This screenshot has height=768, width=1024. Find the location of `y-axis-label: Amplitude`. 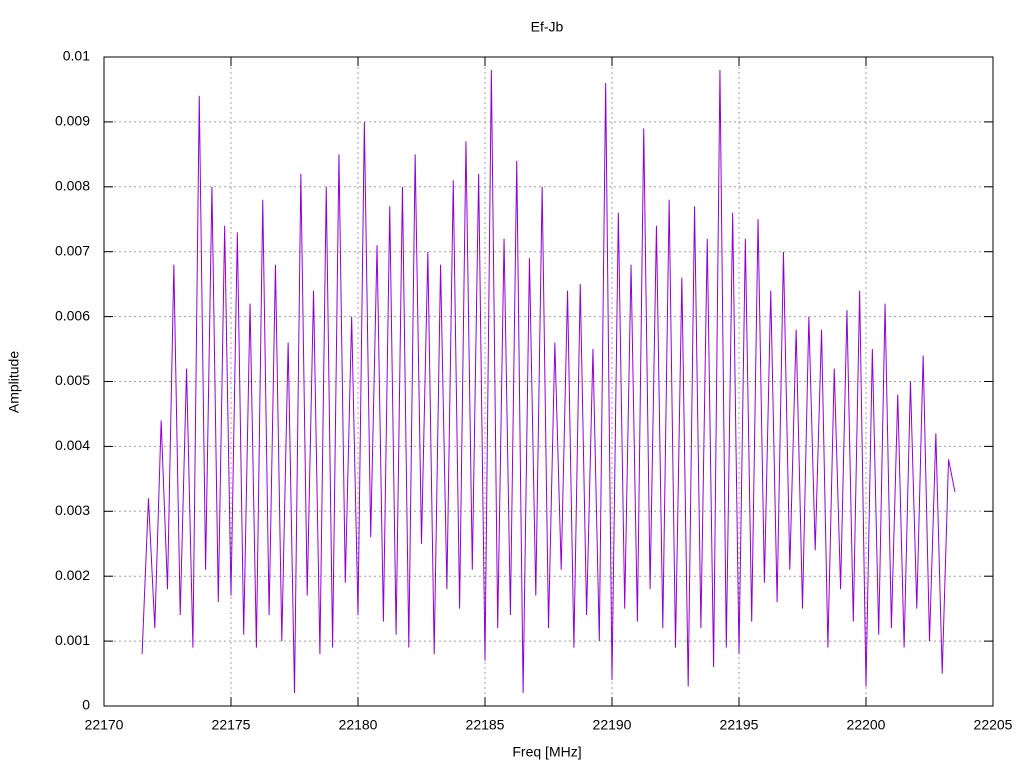

y-axis-label: Amplitude is located at coordinates (14, 382).